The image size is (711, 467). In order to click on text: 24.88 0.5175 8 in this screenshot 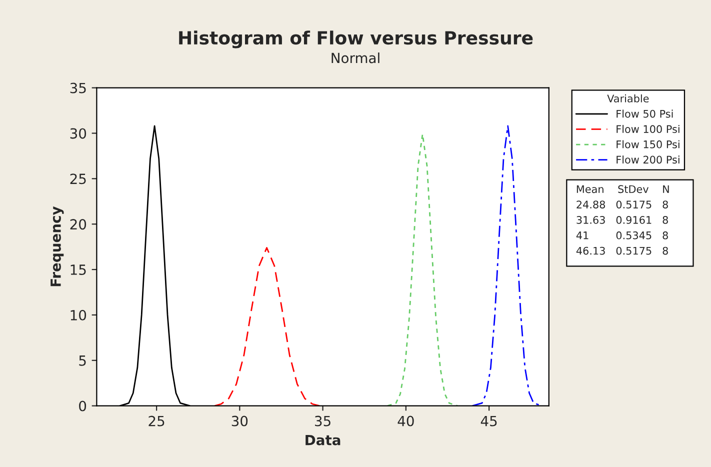, I will do `click(622, 204)`.